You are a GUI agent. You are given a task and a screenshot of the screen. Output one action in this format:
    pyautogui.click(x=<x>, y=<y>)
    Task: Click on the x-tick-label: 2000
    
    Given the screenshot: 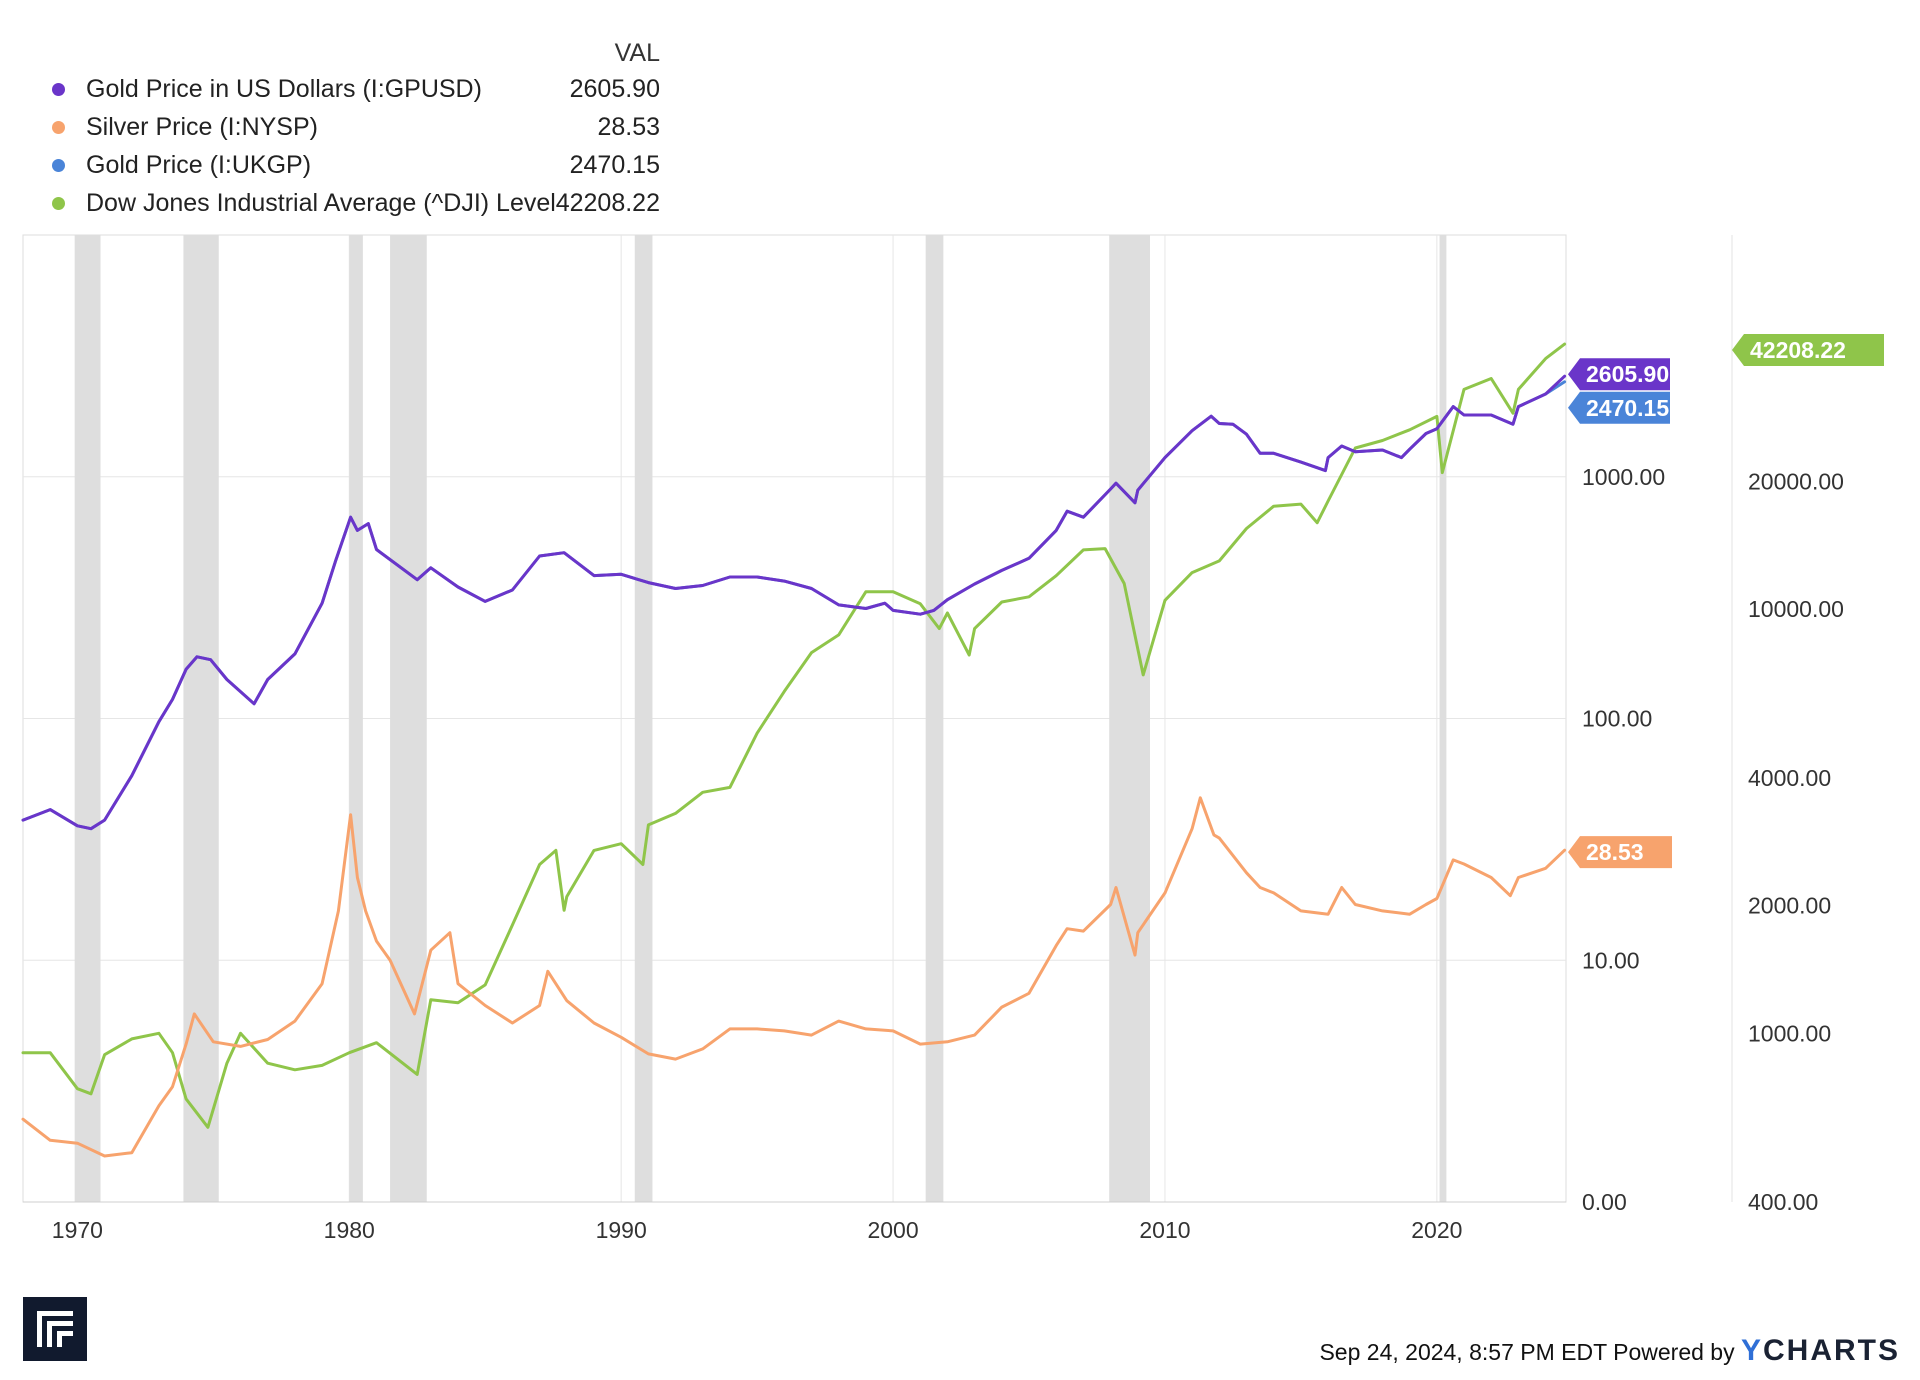 What is the action you would take?
    pyautogui.click(x=892, y=1230)
    